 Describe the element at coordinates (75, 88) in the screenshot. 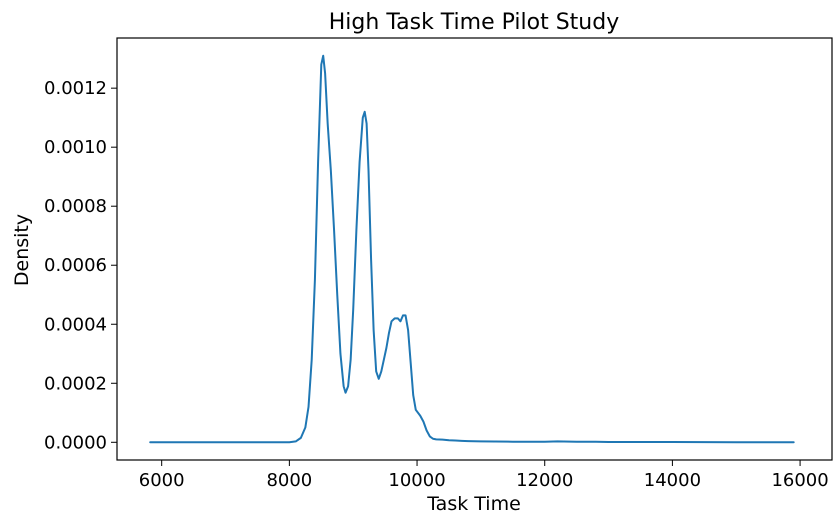

I see `y-tick-label: 0.0012` at that location.